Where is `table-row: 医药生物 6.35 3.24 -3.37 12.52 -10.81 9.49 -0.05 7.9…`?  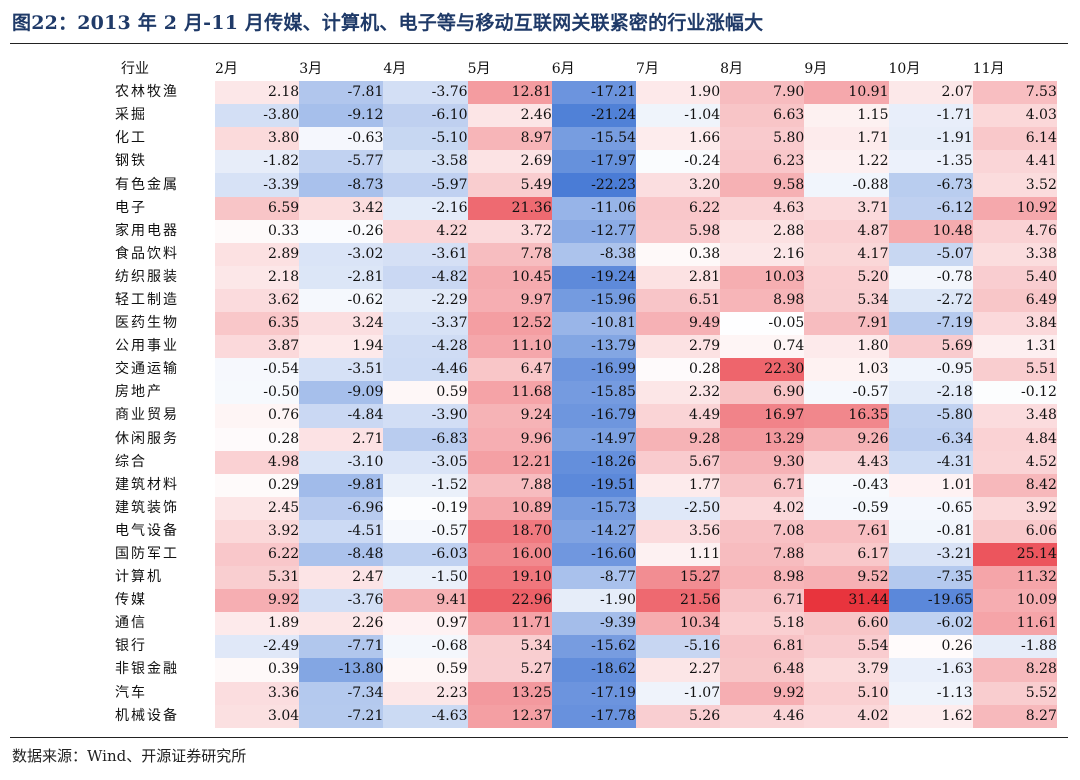
table-row: 医药生物 6.35 3.24 -3.37 12.52 -10.81 9.49 -0.05 7.9… is located at coordinates (586, 324).